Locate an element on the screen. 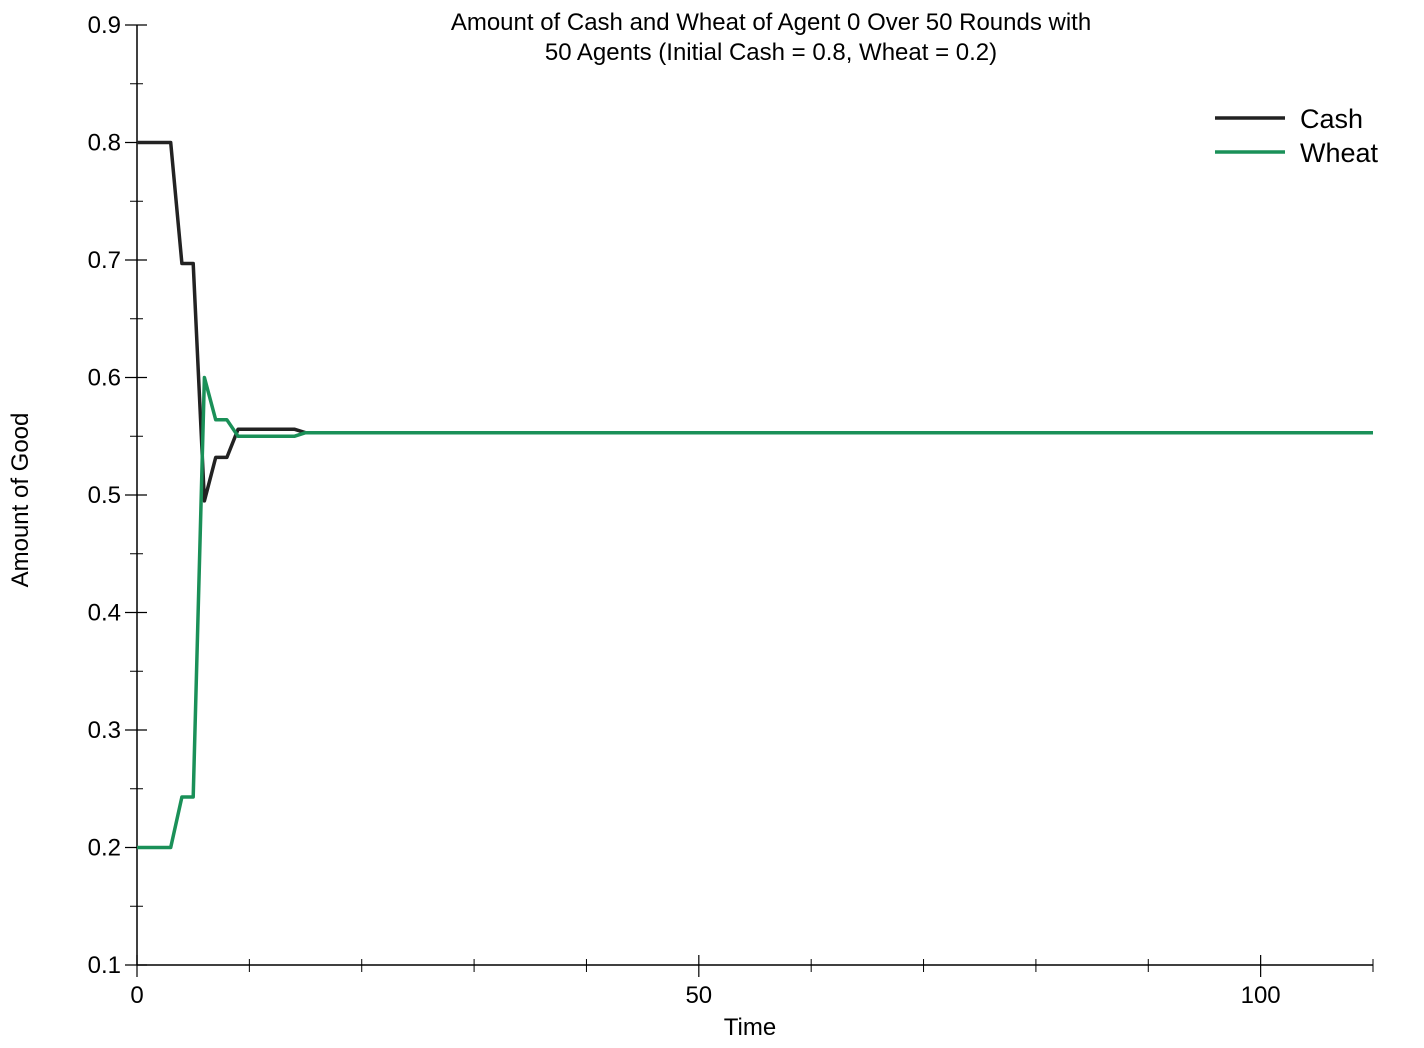 This screenshot has width=1424, height=1048. legend: Cash Wheat is located at coordinates (1297, 136).